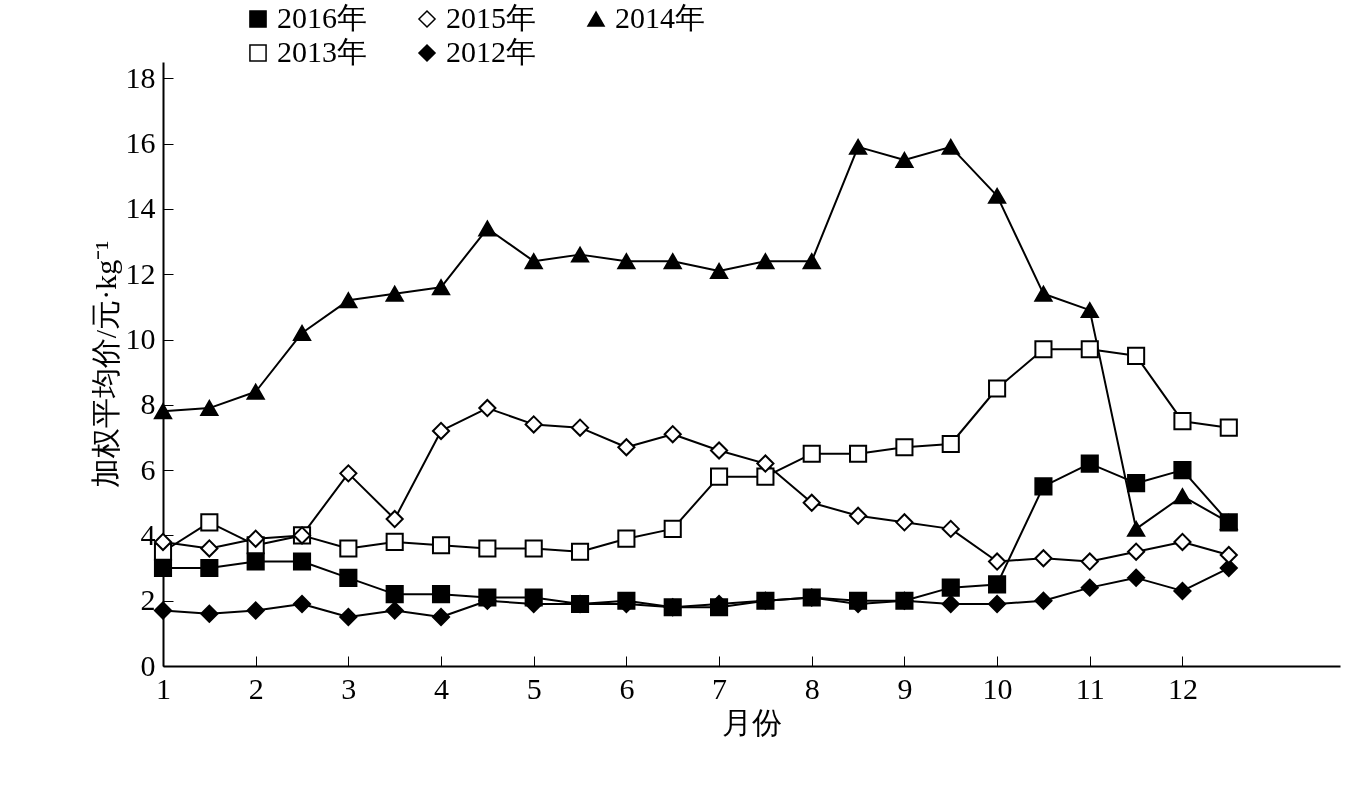  What do you see at coordinates (140, 273) in the screenshot?
I see `y-tick-label: 12` at bounding box center [140, 273].